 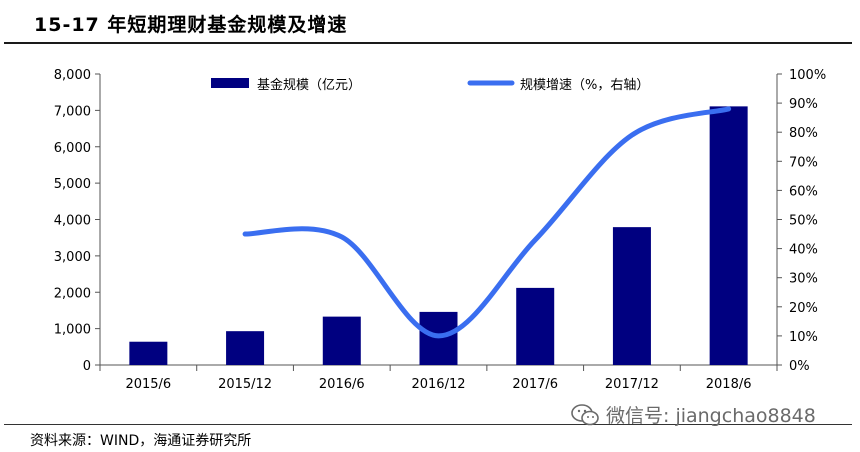 I want to click on y-left-tick-label: 8,000, so click(x=72, y=75).